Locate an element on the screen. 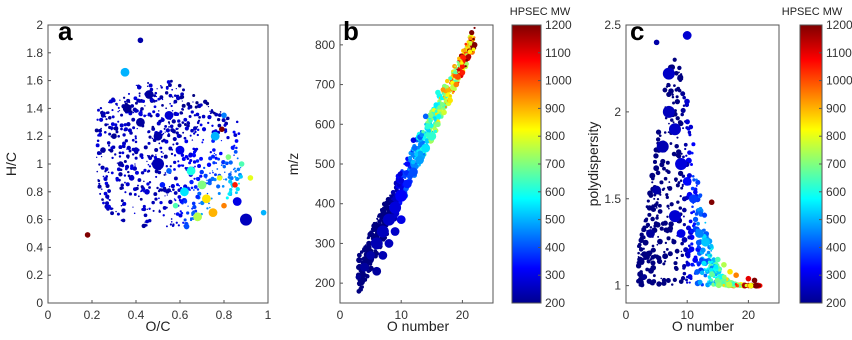 Image resolution: width=852 pixels, height=340 pixels. colorbar-b-tick-label: 200 is located at coordinates (555, 303).